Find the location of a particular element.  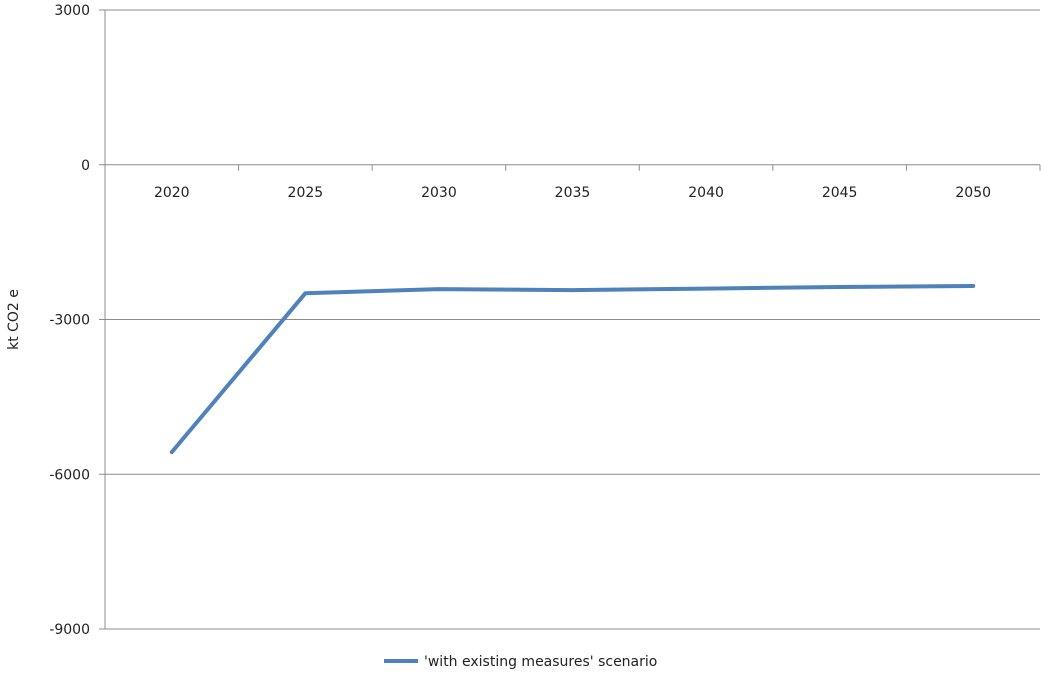

legend: 'with existing measures' scenario is located at coordinates (520, 662).